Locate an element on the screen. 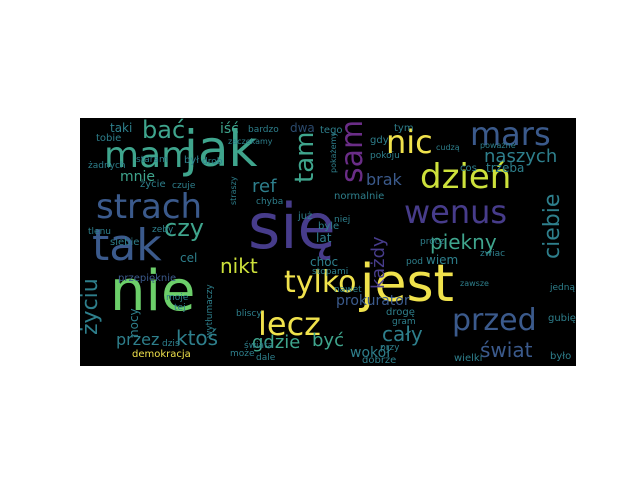 The width and height of the screenshot is (640, 480). word-46: demokracja is located at coordinates (161, 354).